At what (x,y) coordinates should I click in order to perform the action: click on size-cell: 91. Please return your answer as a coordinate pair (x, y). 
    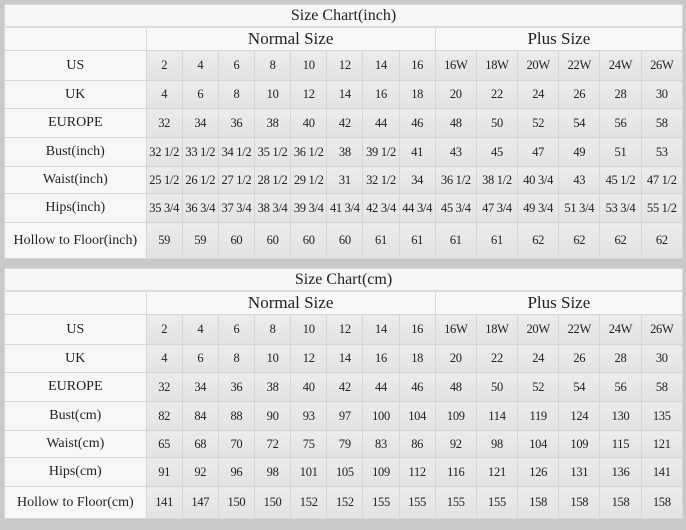
    Looking at the image, I should click on (164, 472).